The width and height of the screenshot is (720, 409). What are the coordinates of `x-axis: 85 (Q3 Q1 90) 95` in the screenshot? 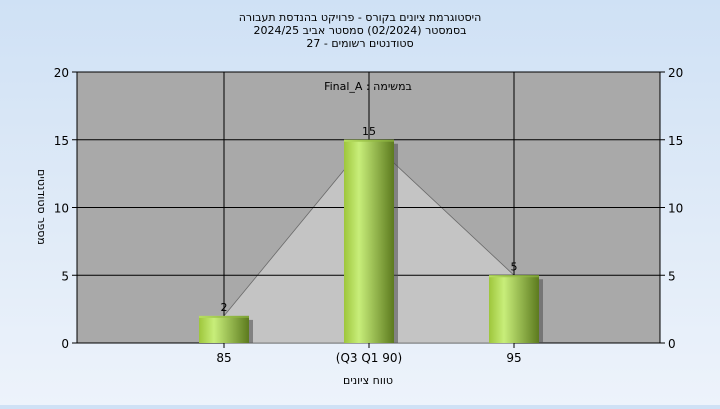 It's located at (369, 354).